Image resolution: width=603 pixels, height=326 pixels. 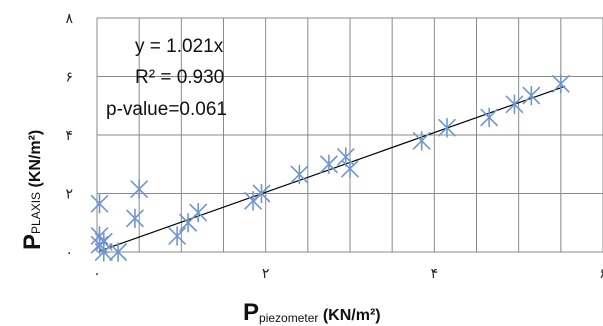 What do you see at coordinates (179, 77) in the screenshot?
I see `r-squared-label: R² = 0.930` at bounding box center [179, 77].